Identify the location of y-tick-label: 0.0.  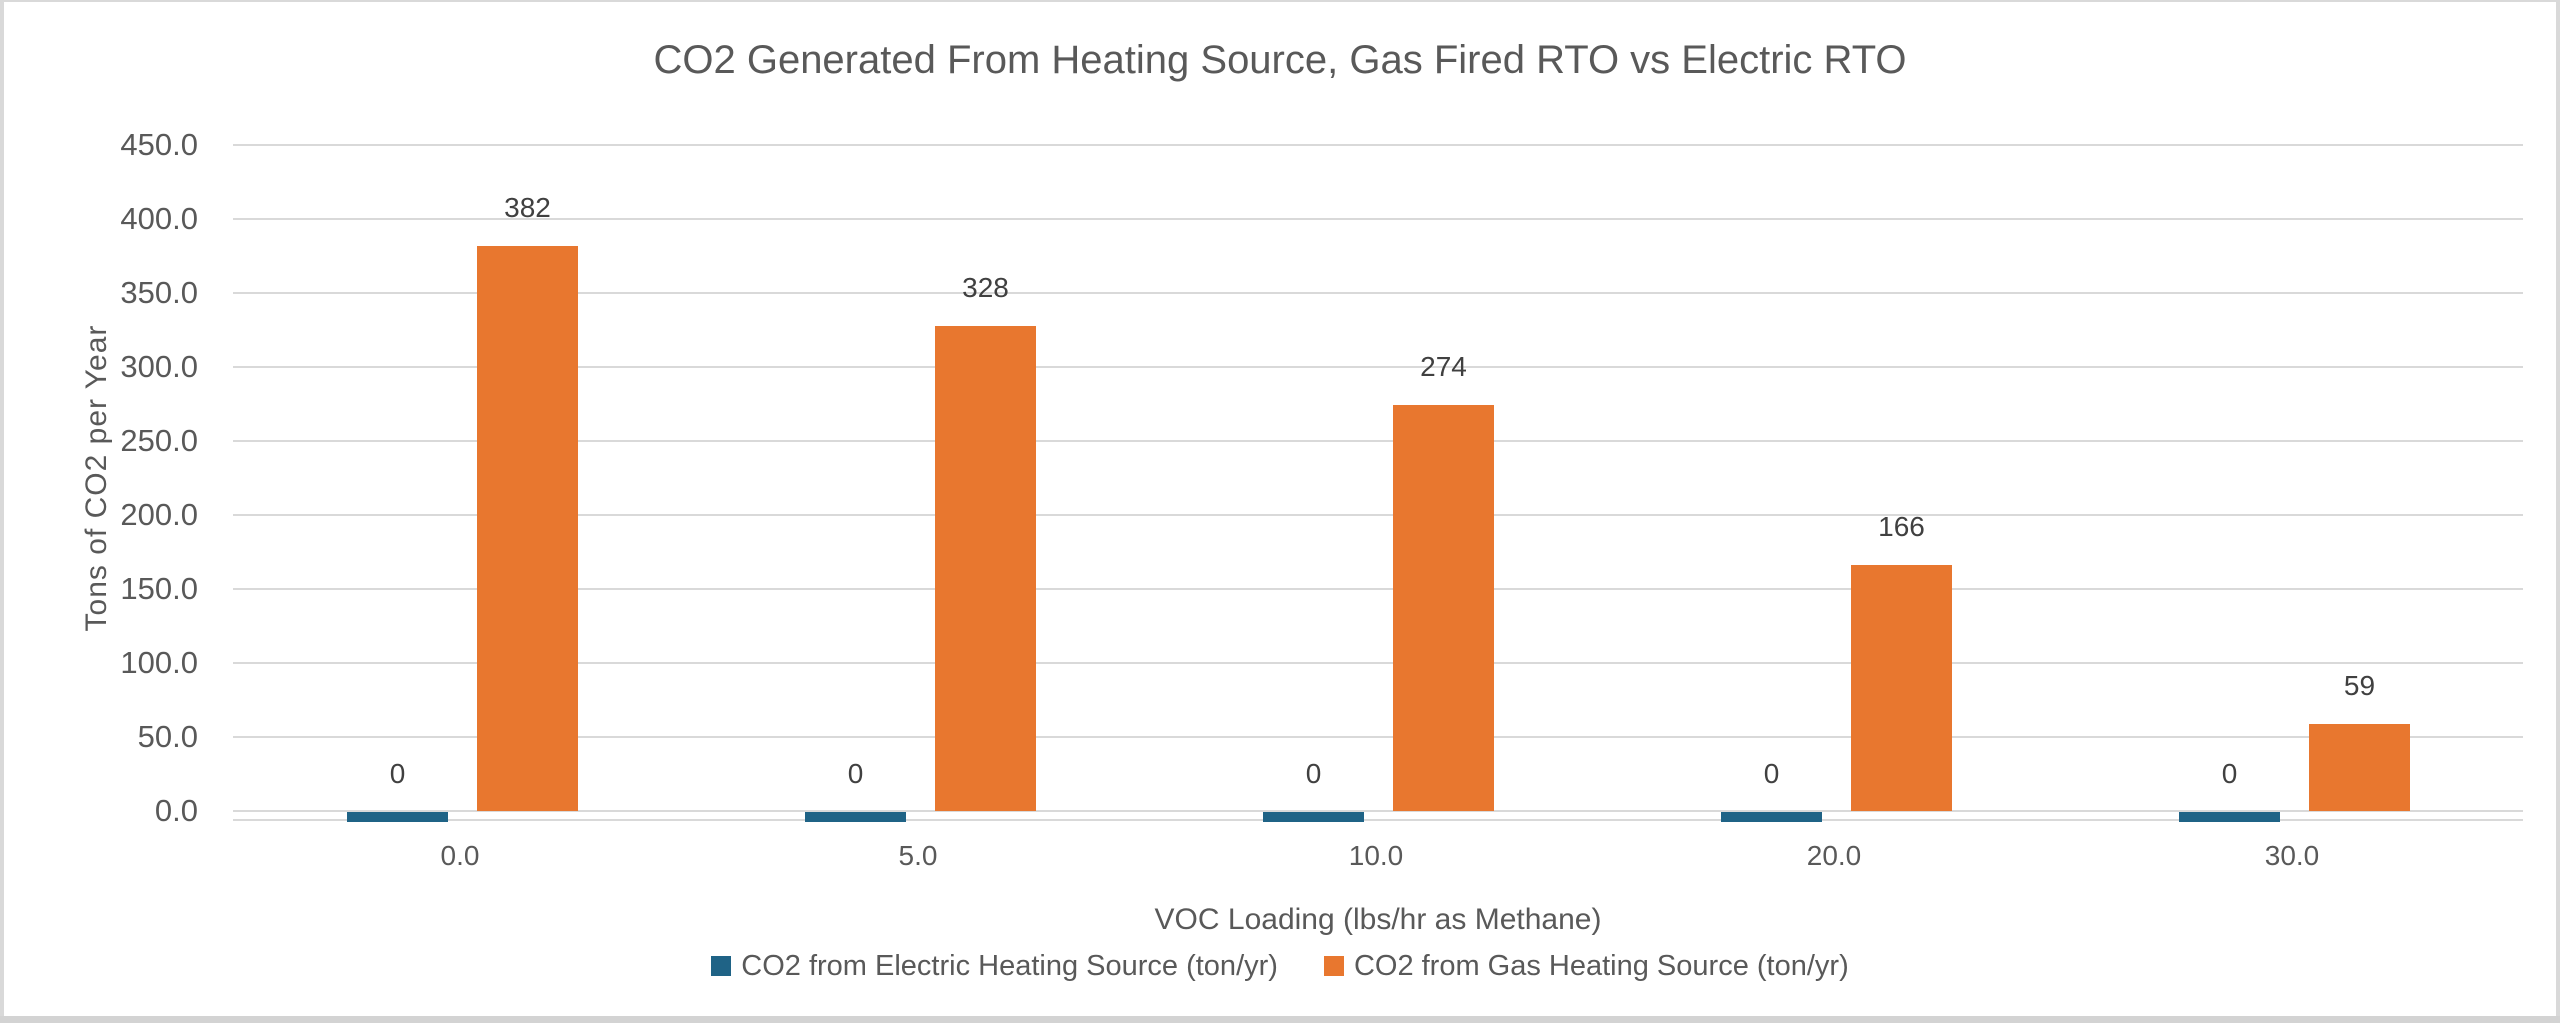
(176, 810).